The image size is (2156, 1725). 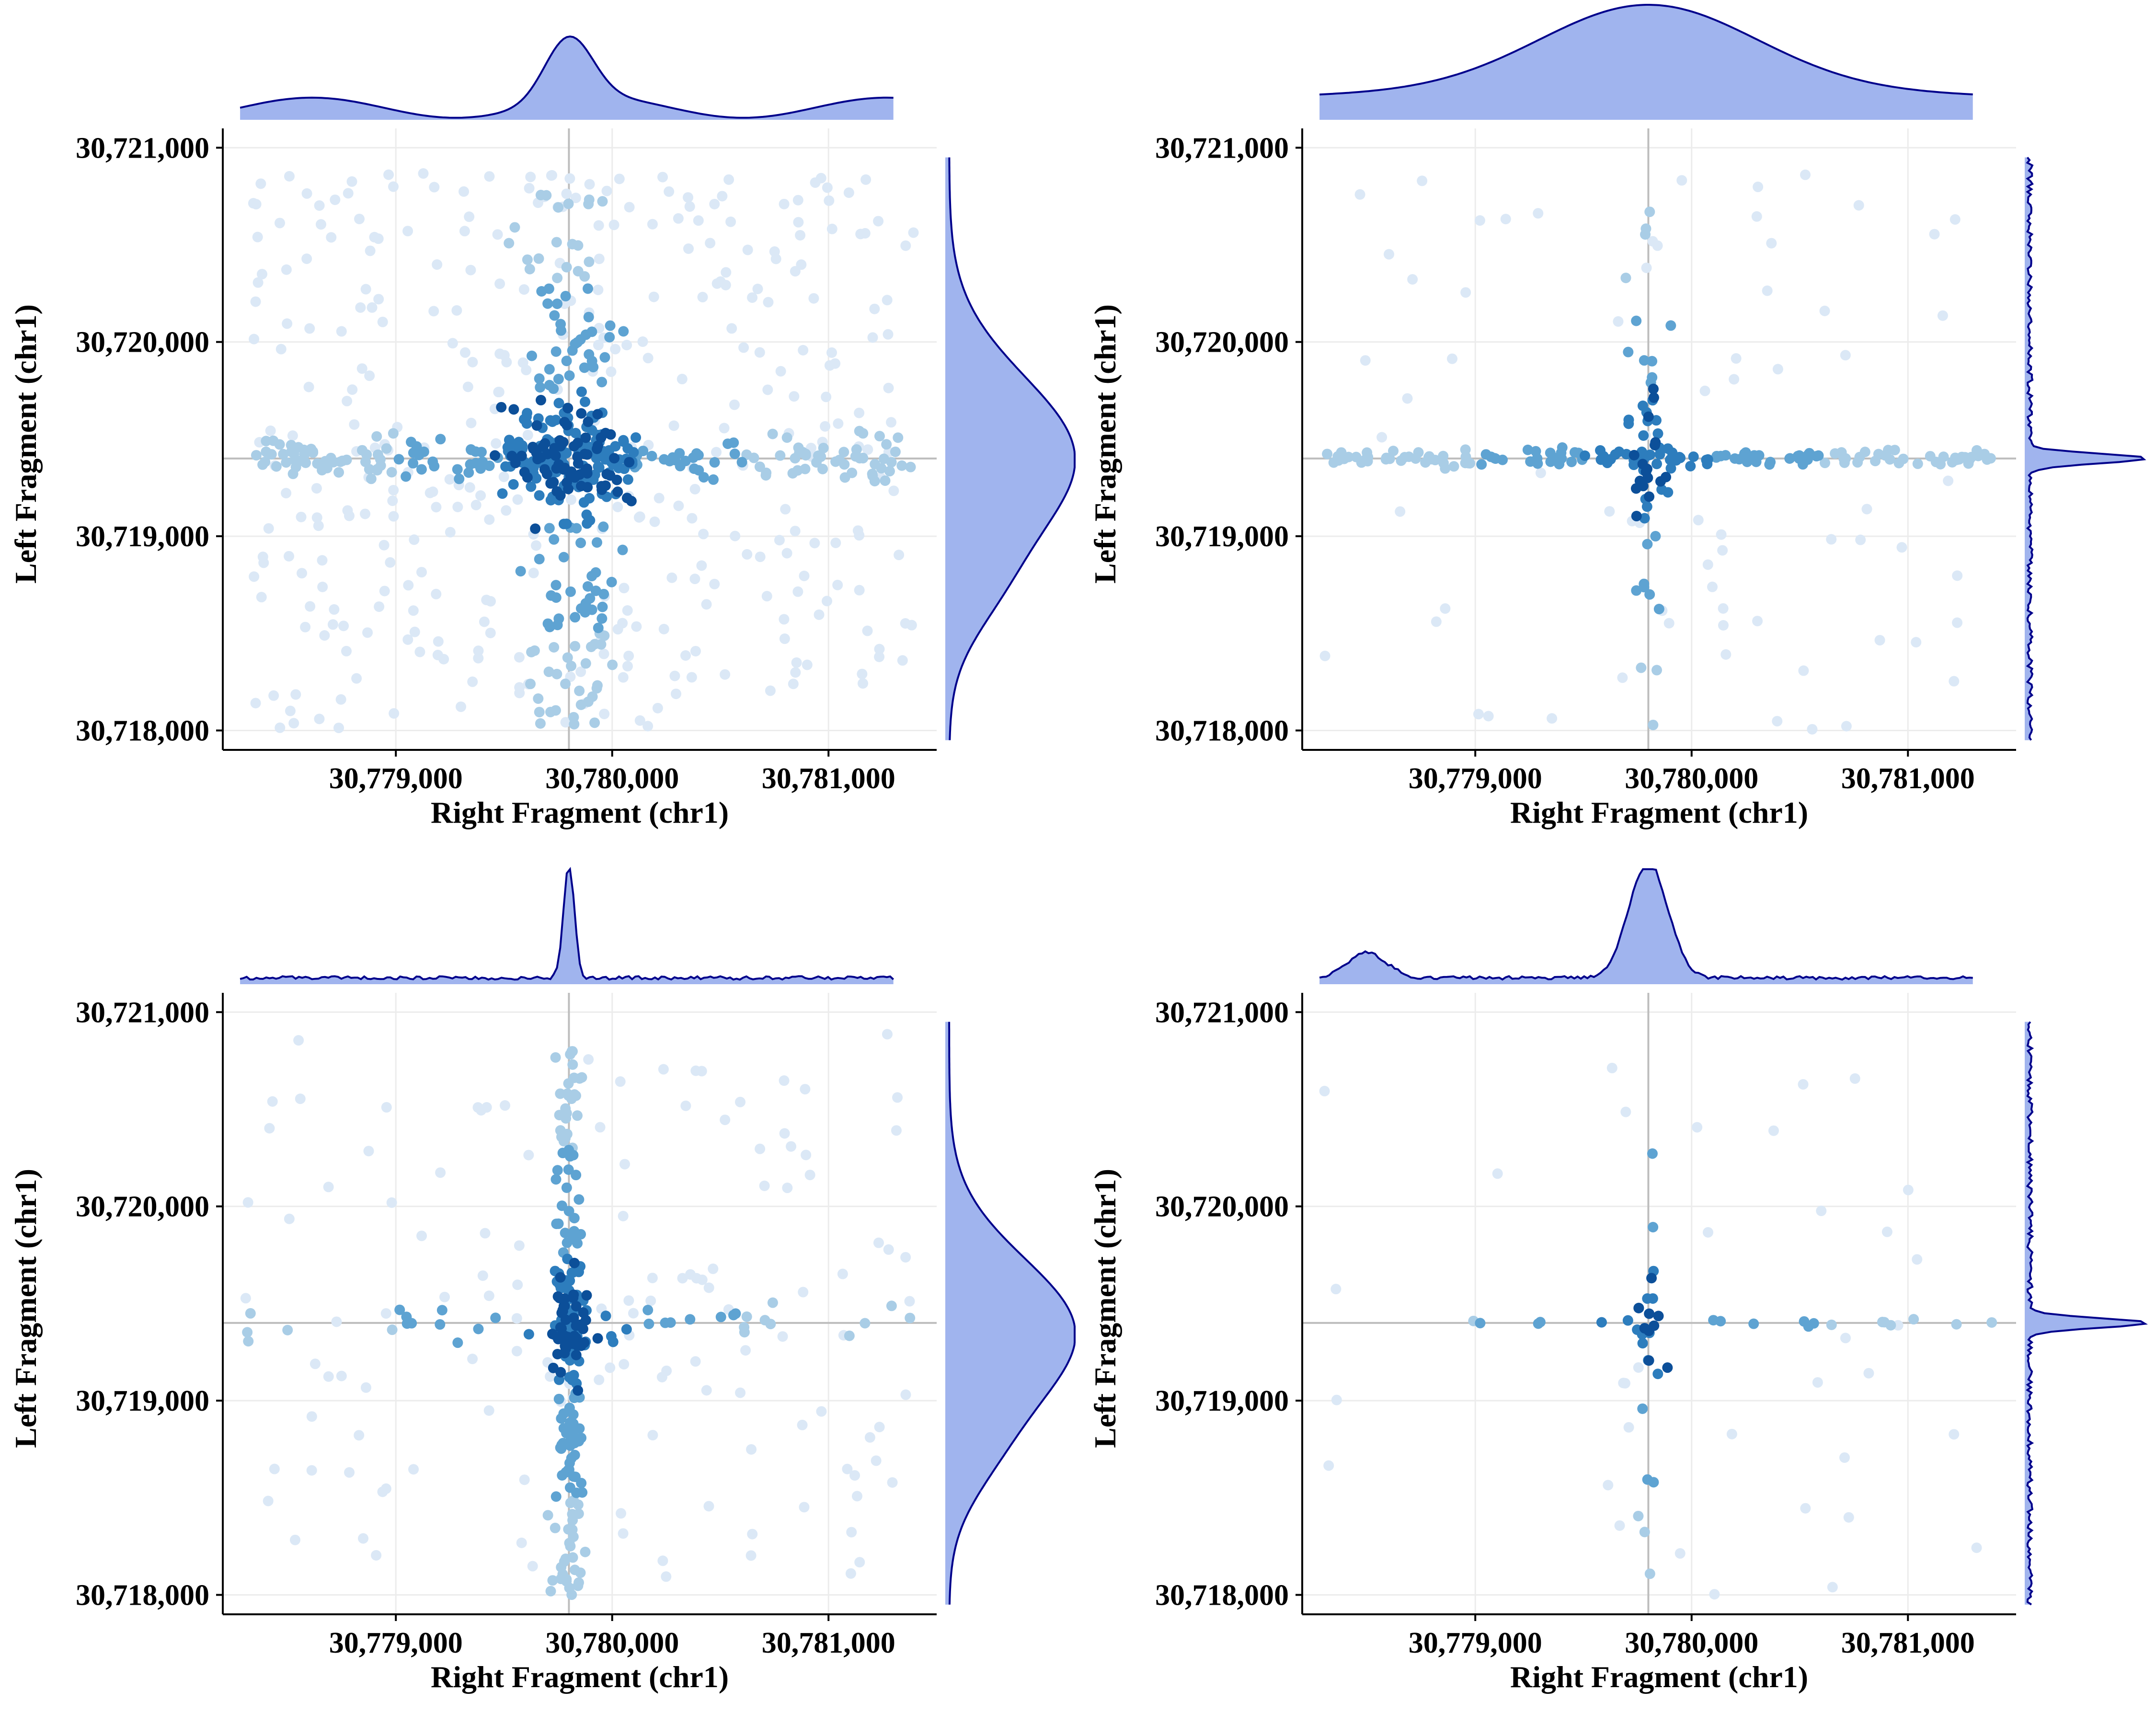 What do you see at coordinates (1646, 926) in the screenshot?
I see `marginal-density-x-area` at bounding box center [1646, 926].